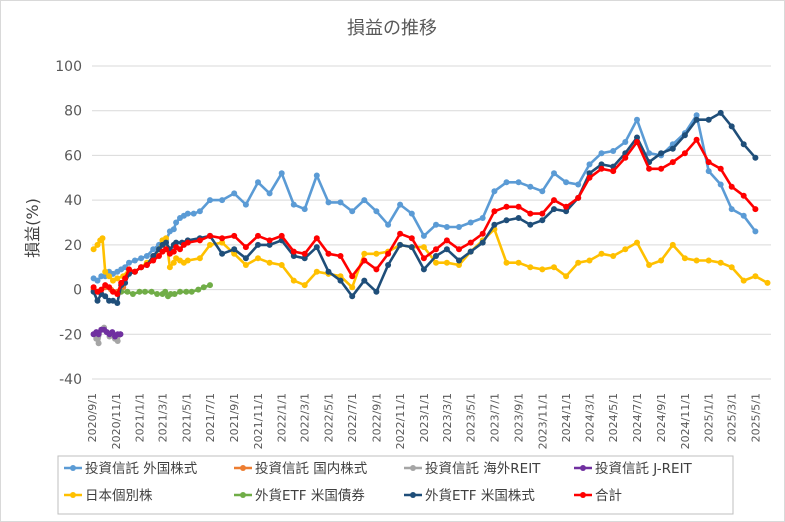 Image resolution: width=785 pixels, height=522 pixels. I want to click on legend-label: 合計, so click(608, 496).